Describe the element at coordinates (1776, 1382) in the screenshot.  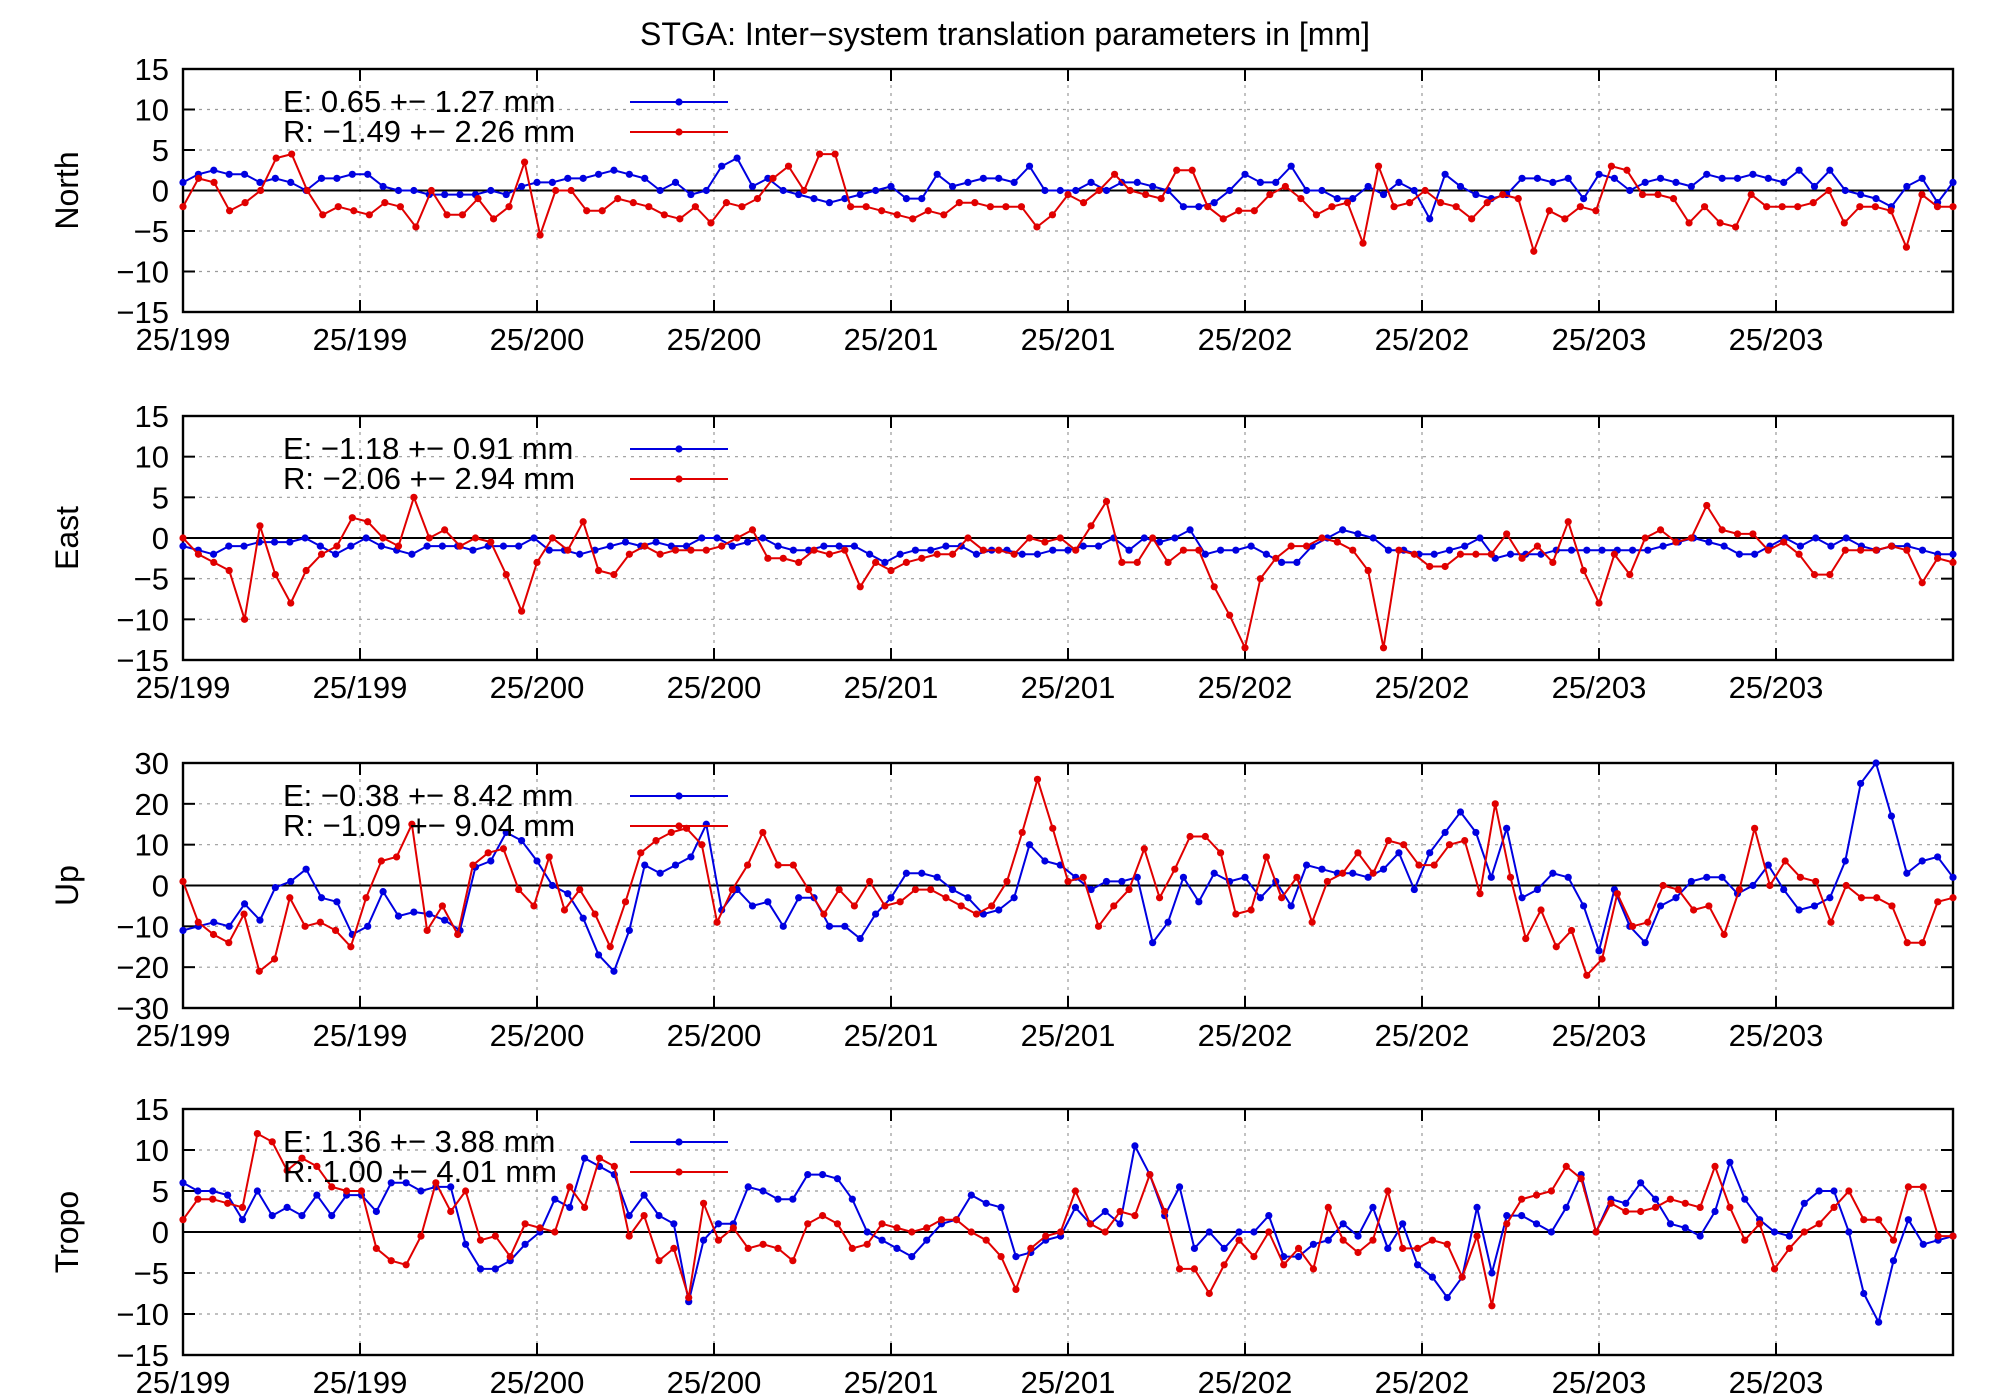
I see `x-tick-label: 25/203` at that location.